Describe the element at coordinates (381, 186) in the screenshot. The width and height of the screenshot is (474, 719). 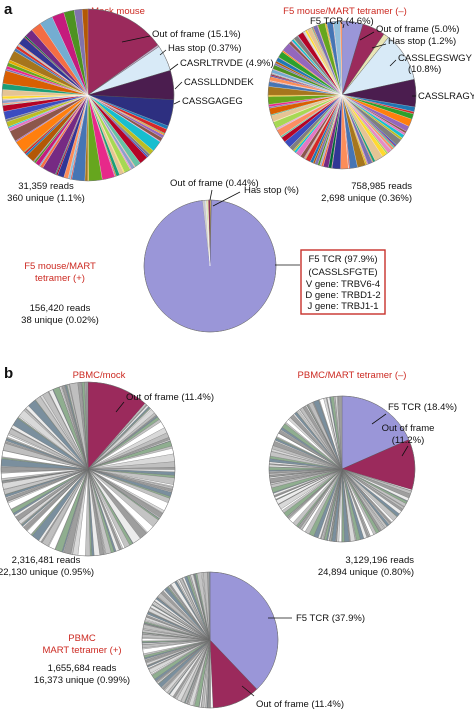
I see `reads-f5-mart-neg: 758,985 reads` at that location.